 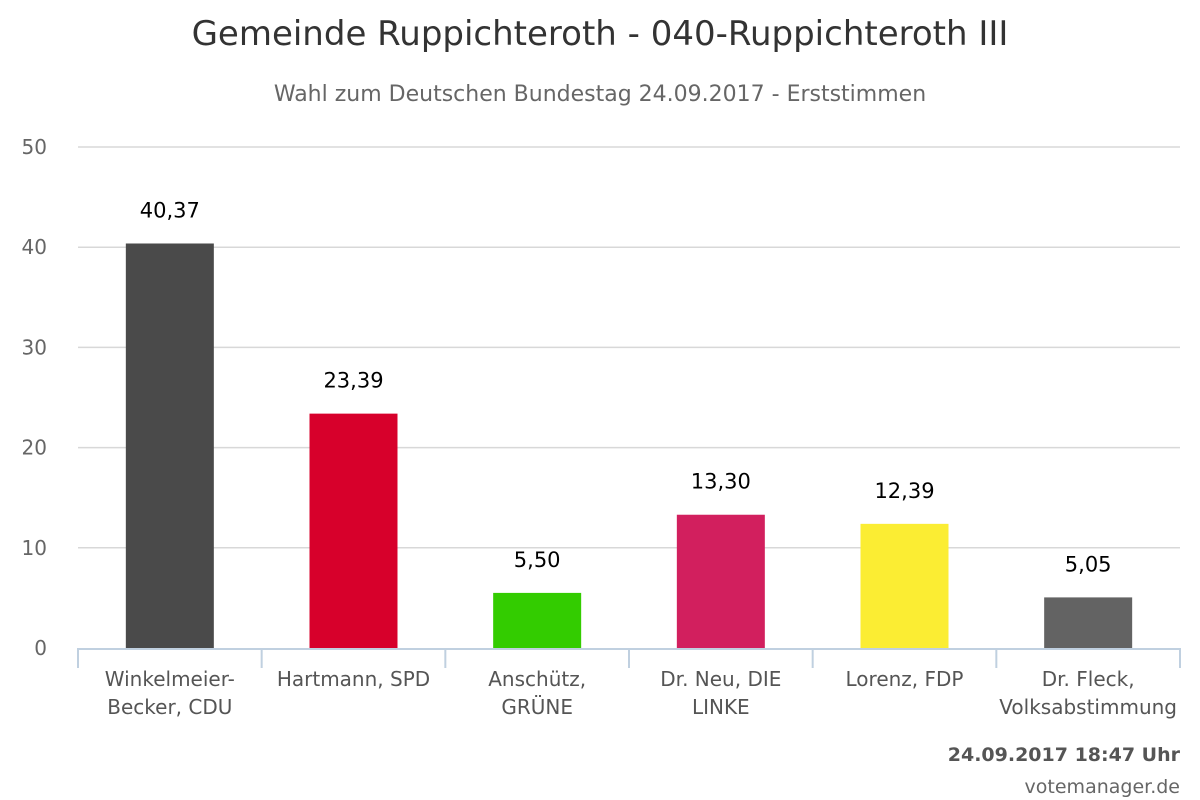 What do you see at coordinates (1088, 564) in the screenshot?
I see `data-label: 5,05` at bounding box center [1088, 564].